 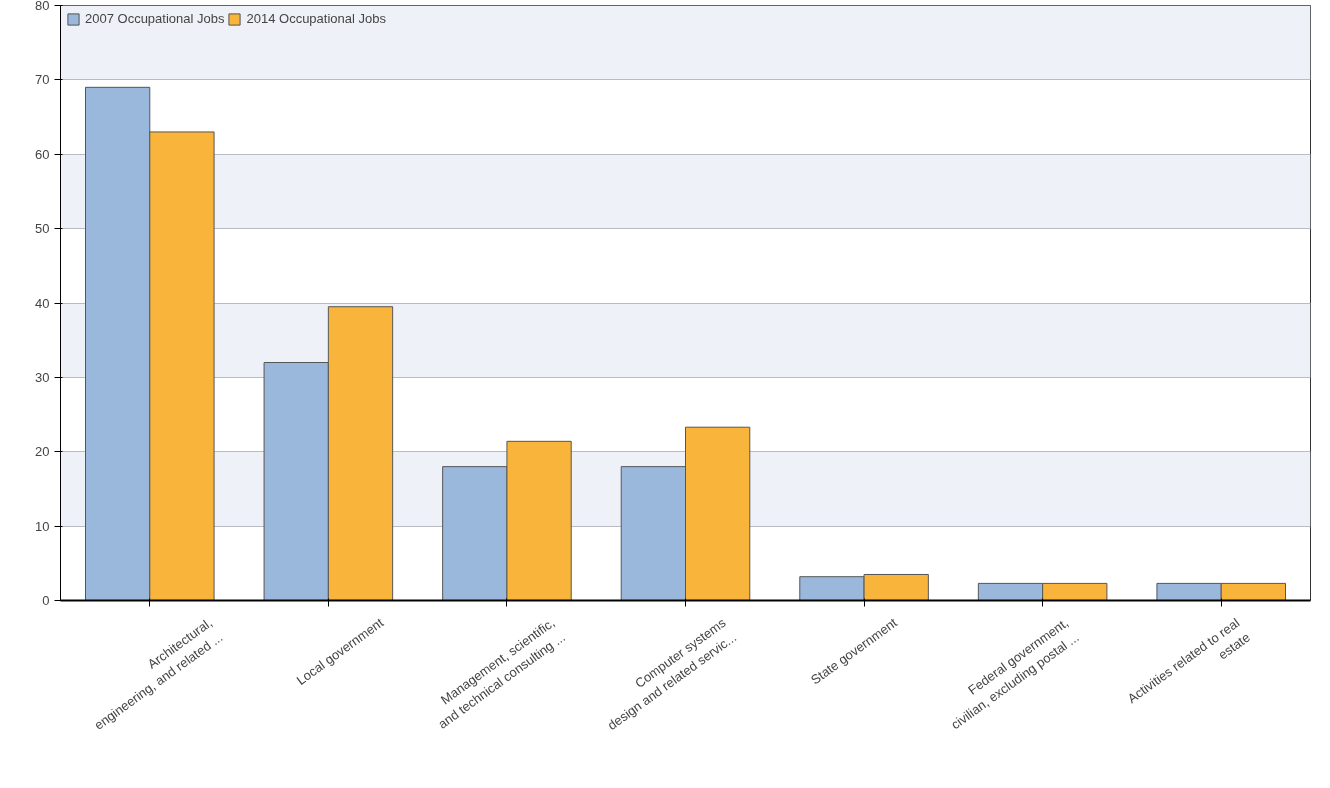 I want to click on y-tick-label: 50, so click(x=42, y=229).